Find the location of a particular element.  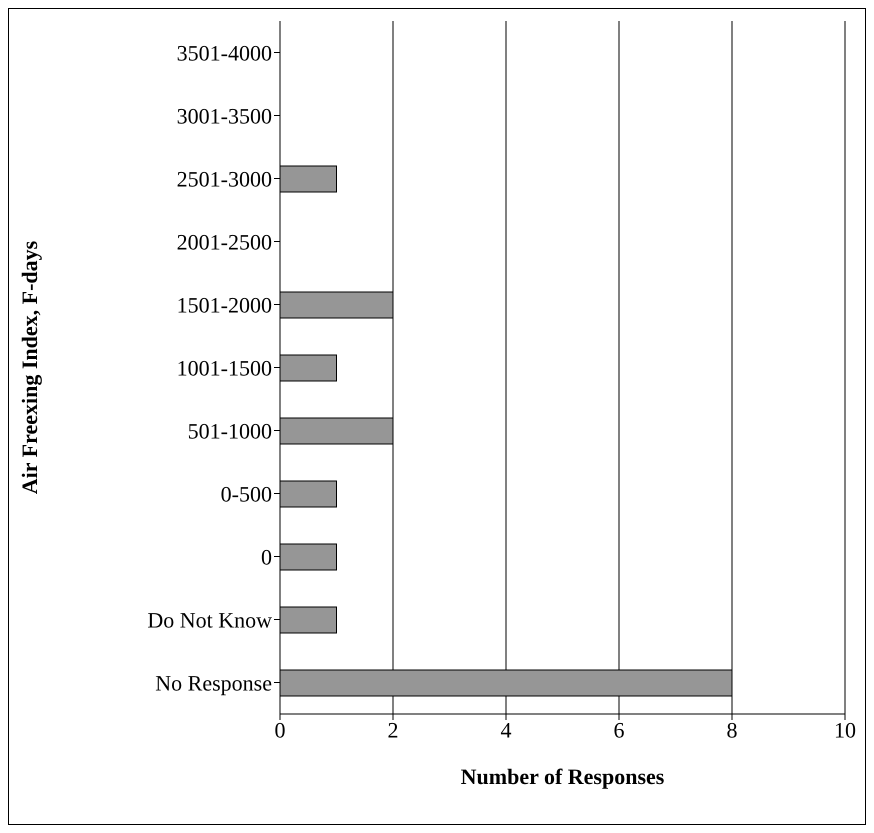

x-tick-label: 4 is located at coordinates (506, 730).